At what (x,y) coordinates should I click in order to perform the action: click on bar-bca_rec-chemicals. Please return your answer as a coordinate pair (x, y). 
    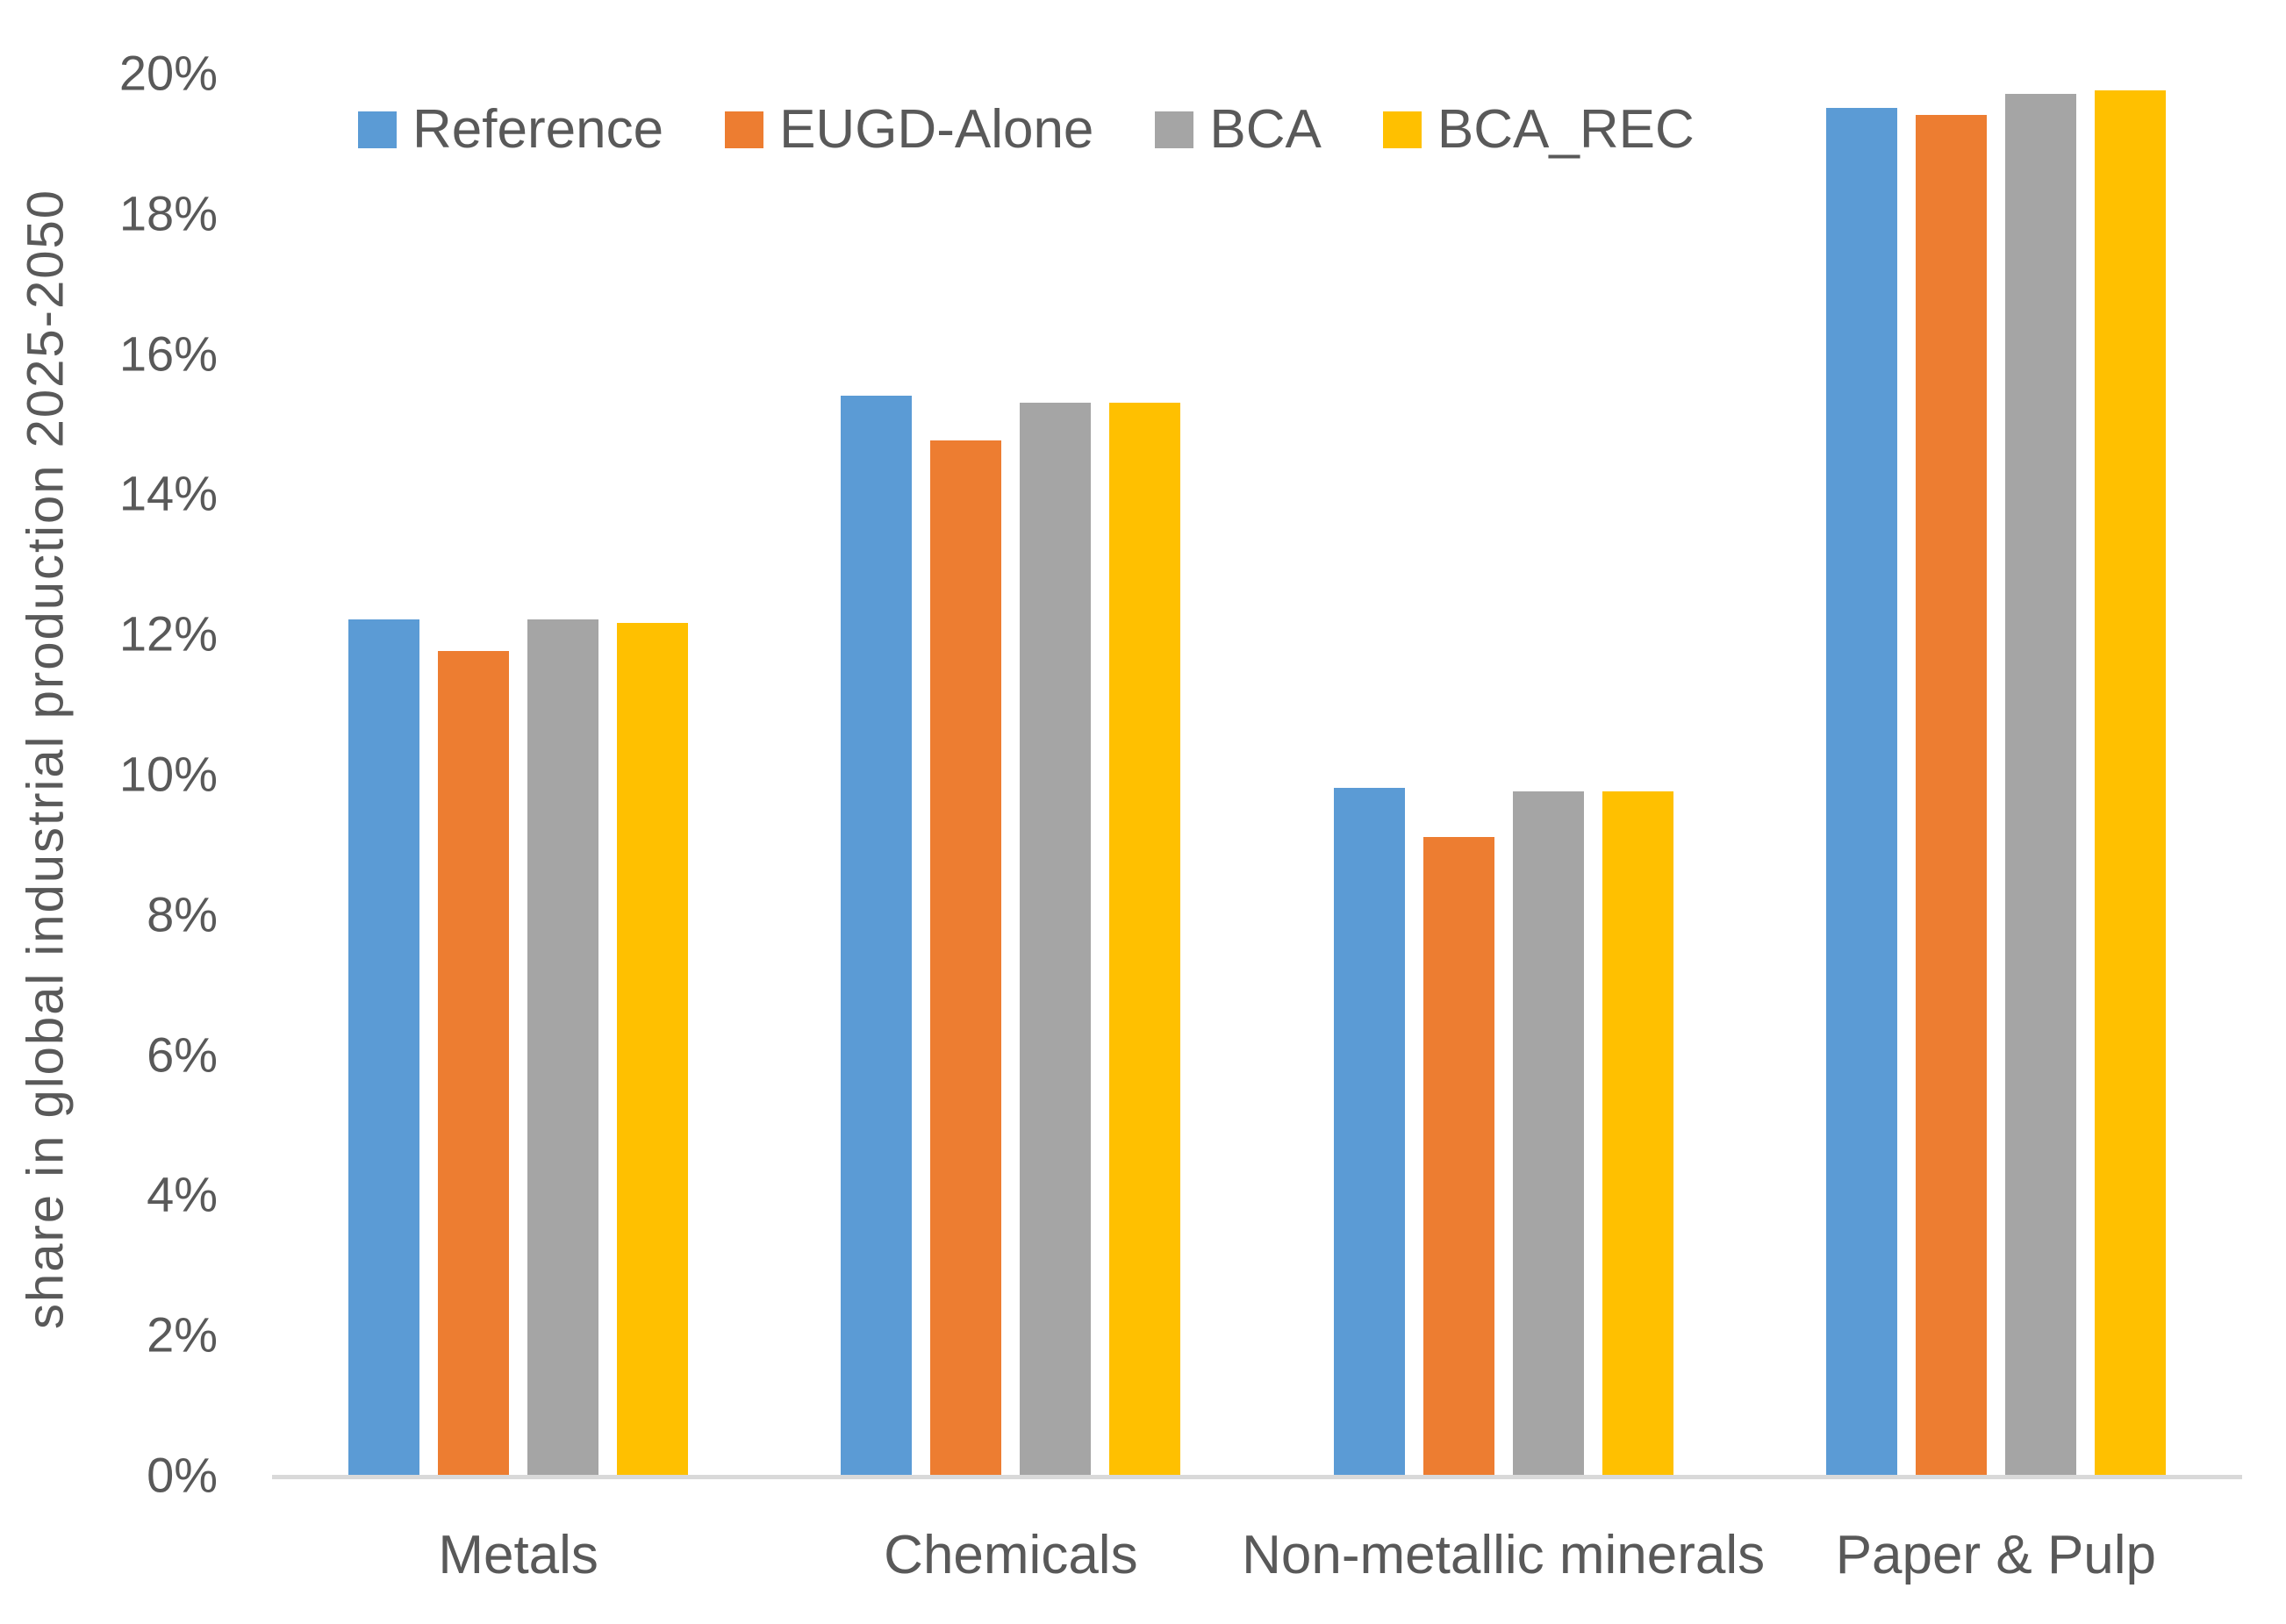
    Looking at the image, I should click on (1145, 938).